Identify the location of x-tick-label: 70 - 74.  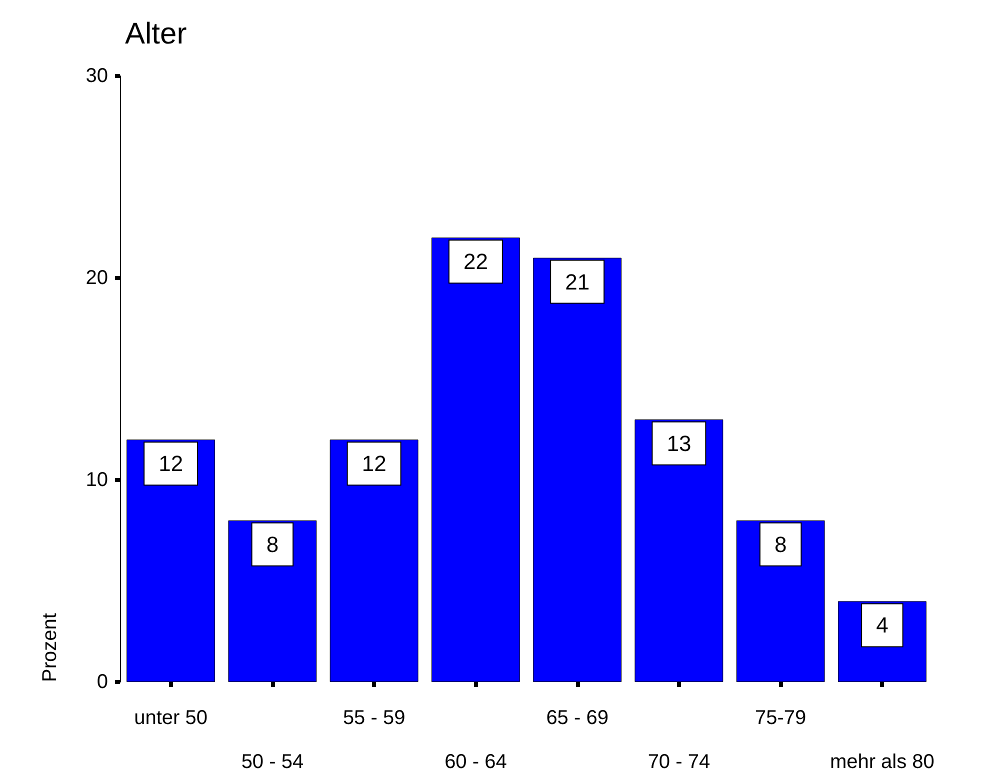
(679, 762).